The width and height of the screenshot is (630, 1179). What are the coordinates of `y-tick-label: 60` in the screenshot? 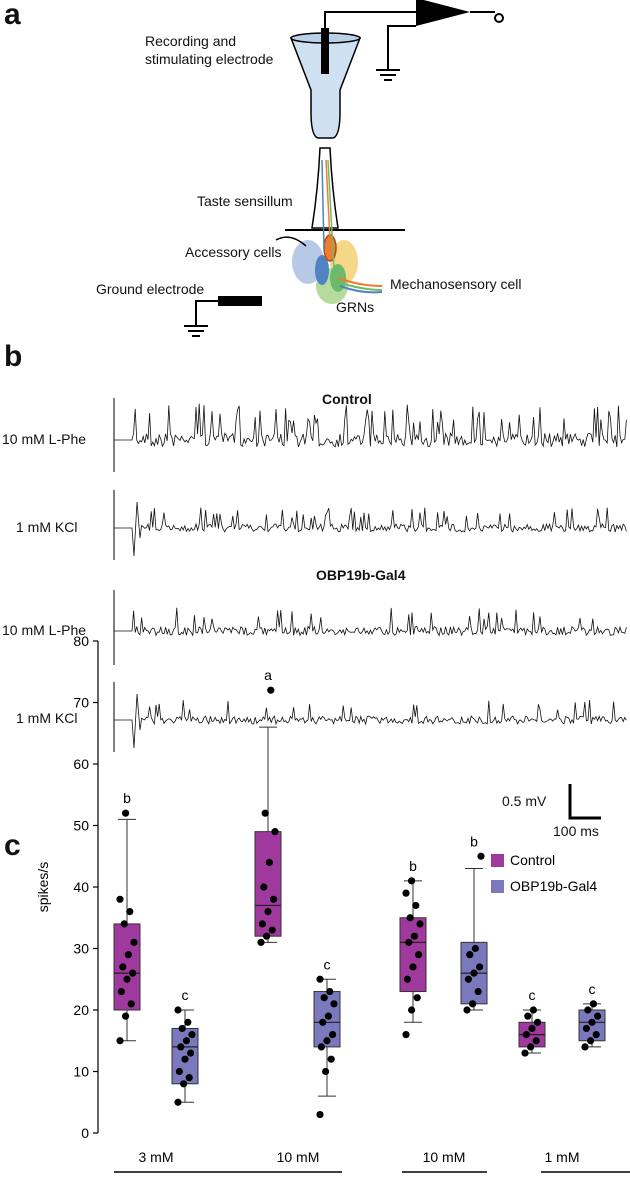 It's located at (81, 764).